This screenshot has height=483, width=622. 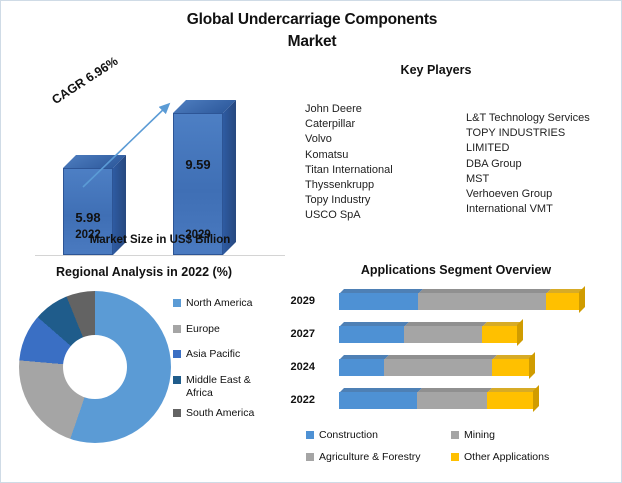 I want to click on key-player-item: International VMT, so click(x=509, y=209).